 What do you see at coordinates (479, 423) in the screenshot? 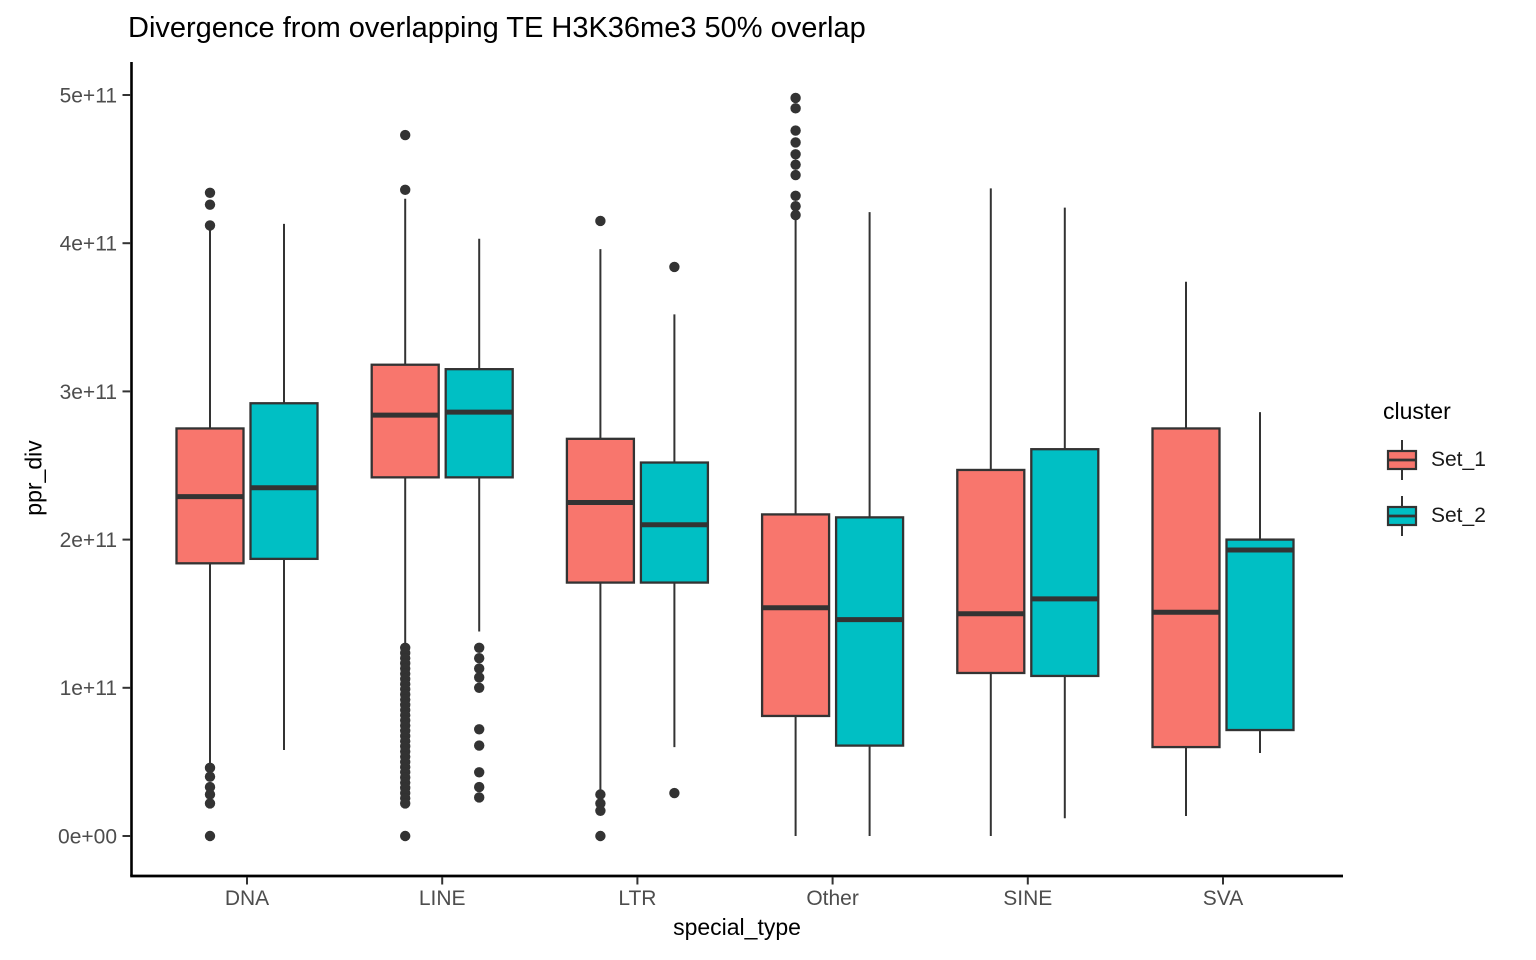
I see `box-Set_2-LINE` at bounding box center [479, 423].